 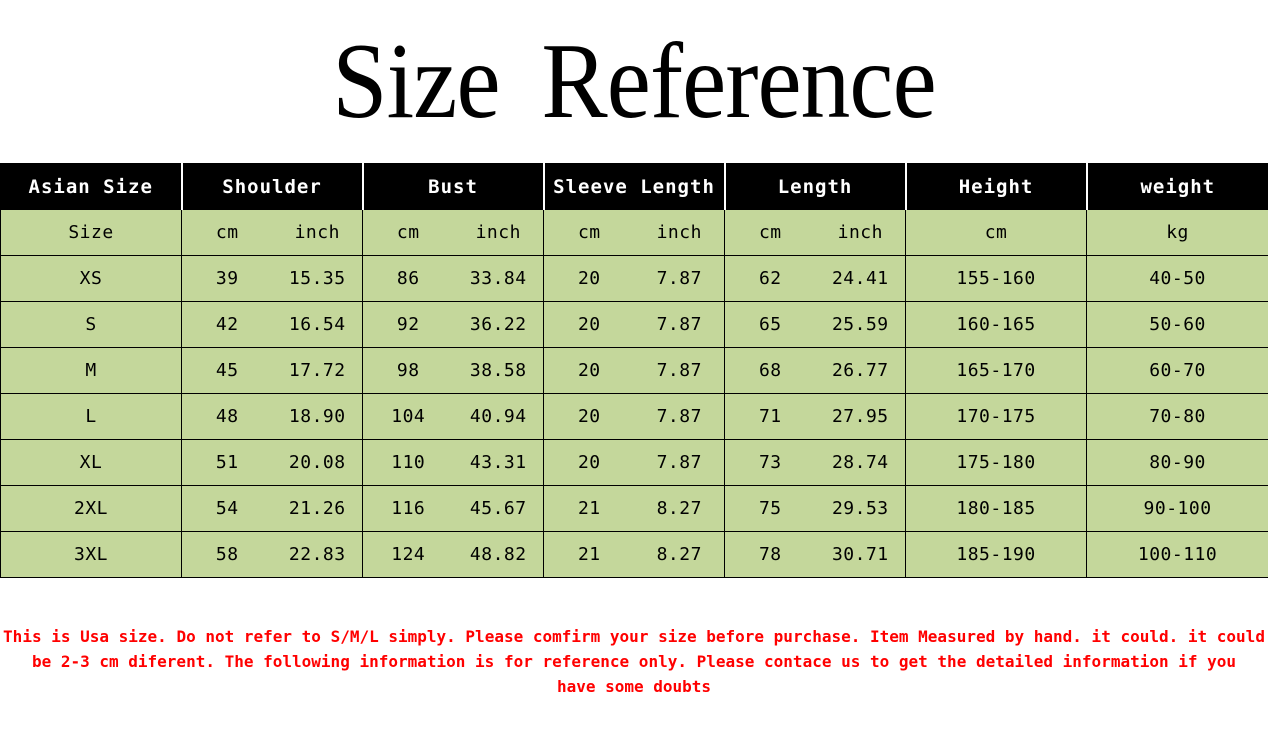 I want to click on measurement-cell: 20.08, so click(x=318, y=462).